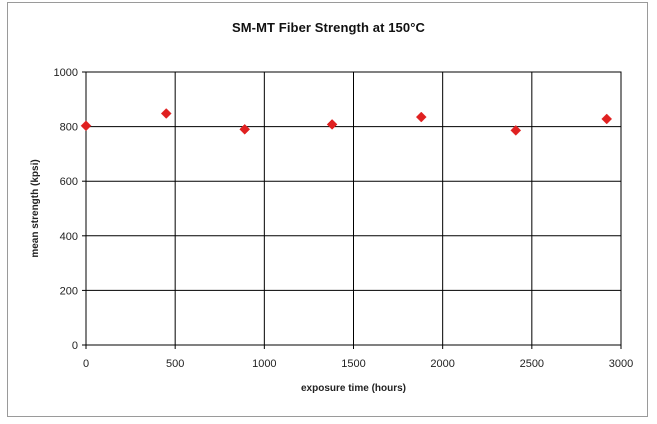 The height and width of the screenshot is (424, 657). I want to click on x-tick-label: 3000, so click(621, 364).